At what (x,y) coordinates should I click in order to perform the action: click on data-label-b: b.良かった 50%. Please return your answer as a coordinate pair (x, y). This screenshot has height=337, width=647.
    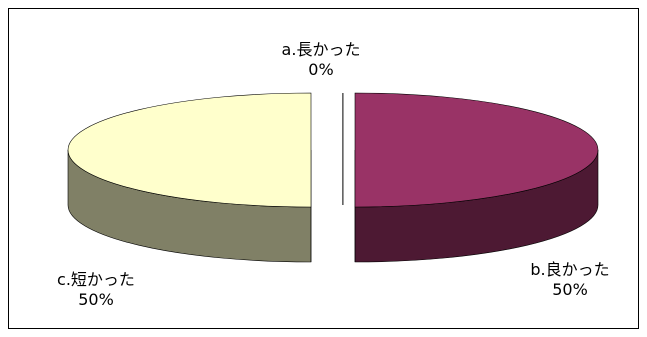
    Looking at the image, I should click on (570, 280).